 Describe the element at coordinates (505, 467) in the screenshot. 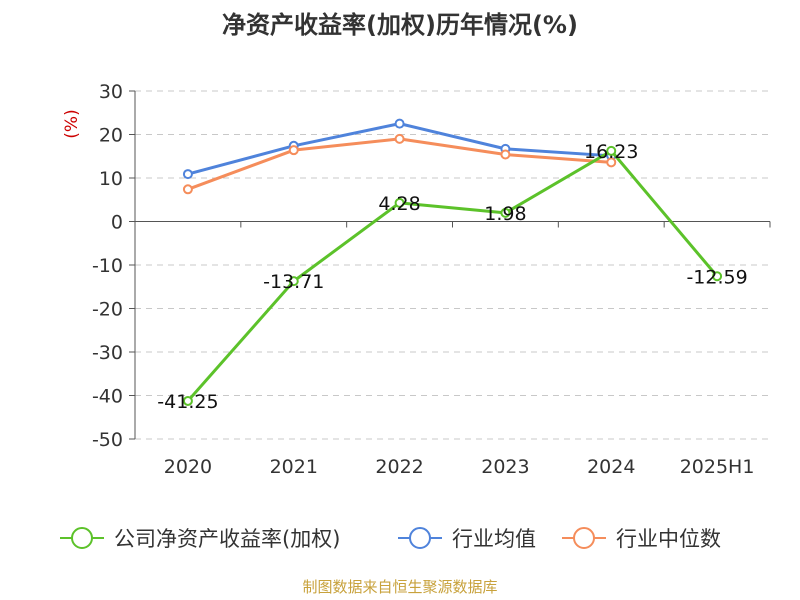

I see `x-tick-label: 2023` at that location.